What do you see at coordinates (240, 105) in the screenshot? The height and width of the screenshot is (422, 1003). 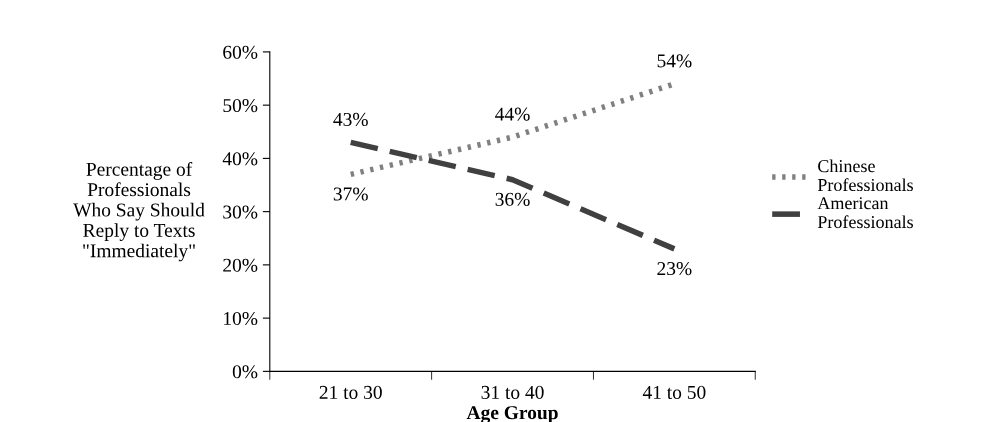 I see `y-tick-label: 50%` at bounding box center [240, 105].